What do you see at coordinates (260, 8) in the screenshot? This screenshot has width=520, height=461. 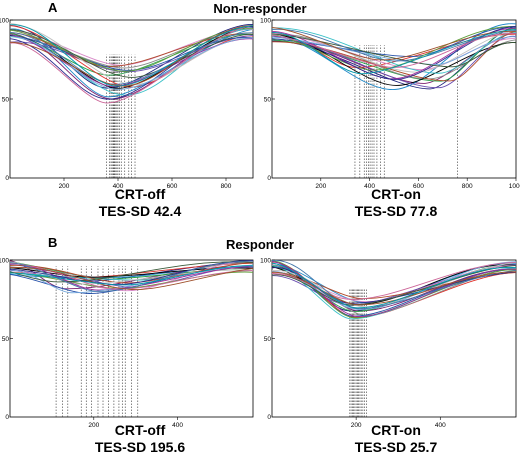 I see `section-title-non-responder: Non-responder` at bounding box center [260, 8].